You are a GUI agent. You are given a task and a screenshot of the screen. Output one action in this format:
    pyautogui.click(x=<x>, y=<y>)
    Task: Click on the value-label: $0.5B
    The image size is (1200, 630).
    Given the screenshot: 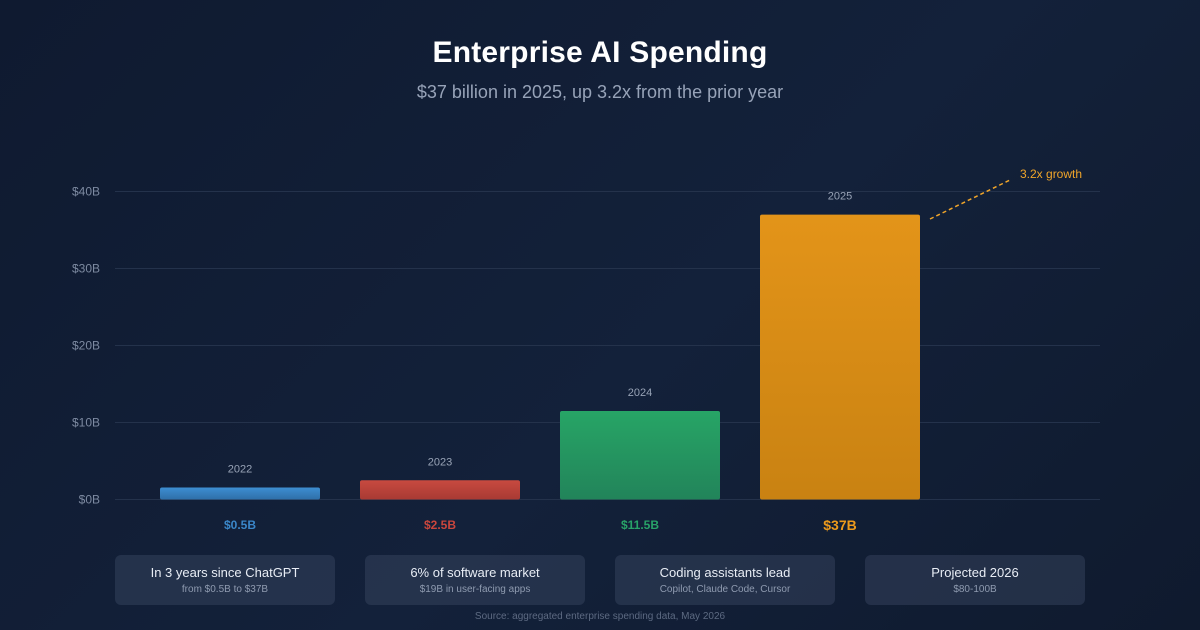 What is the action you would take?
    pyautogui.click(x=240, y=525)
    